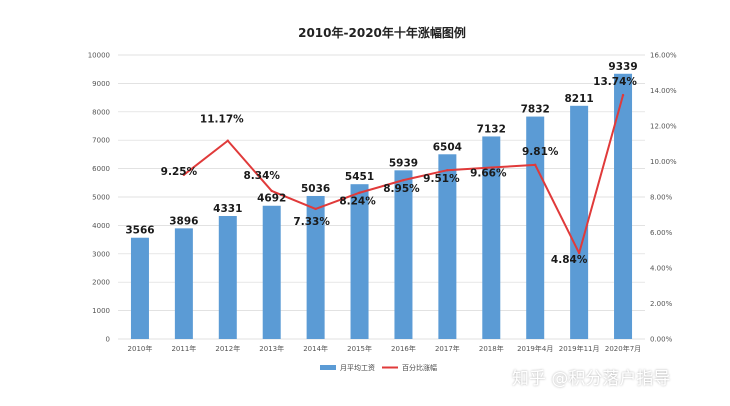 Image resolution: width=730 pixels, height=406 pixels. Describe the element at coordinates (403, 163) in the screenshot. I see `bar-value-label: 5939` at that location.